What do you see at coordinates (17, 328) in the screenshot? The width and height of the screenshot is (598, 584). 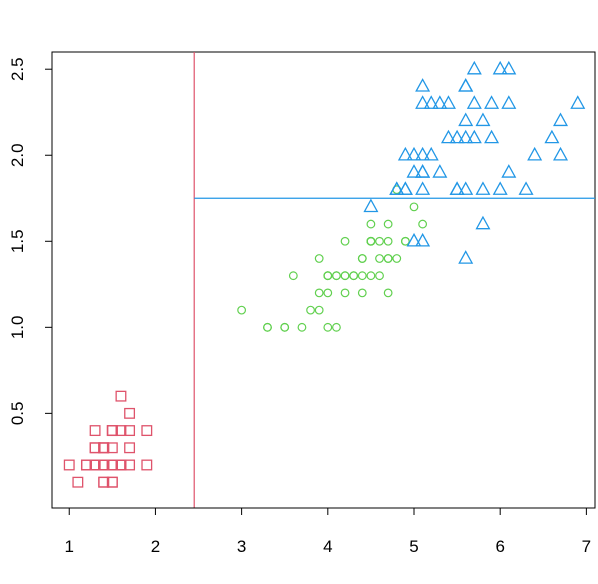 I see `y-tick-label: 1.0` at bounding box center [17, 328].